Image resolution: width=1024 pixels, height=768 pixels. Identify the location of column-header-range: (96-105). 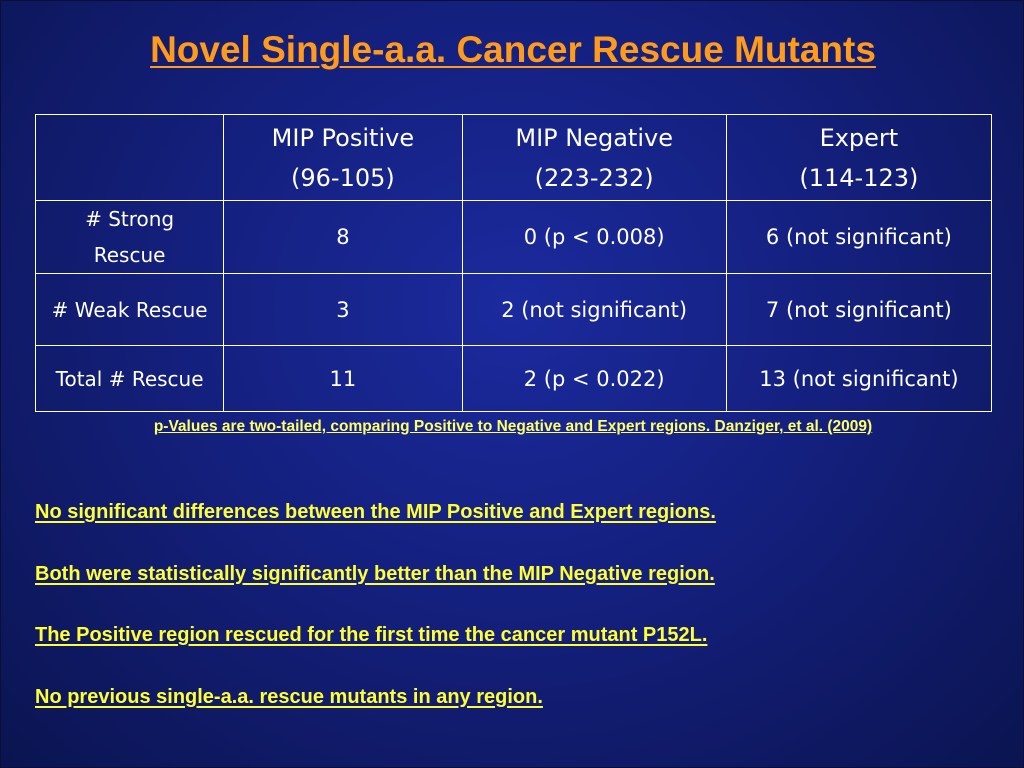
(343, 177).